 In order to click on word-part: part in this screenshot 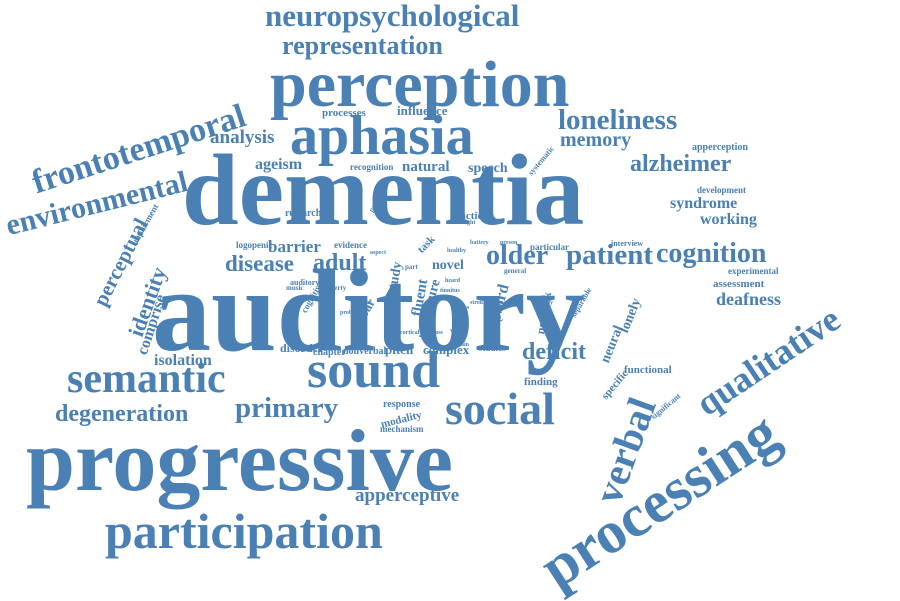, I will do `click(411, 267)`.